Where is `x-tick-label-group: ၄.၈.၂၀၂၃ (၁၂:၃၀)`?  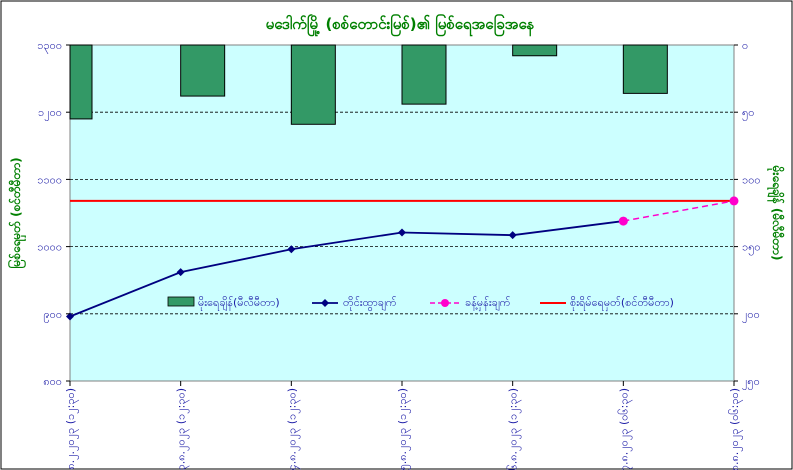 x-tick-label-group: ၄.၈.၂၀၂၃ (၁၂:၃၀) is located at coordinates (292, 429).